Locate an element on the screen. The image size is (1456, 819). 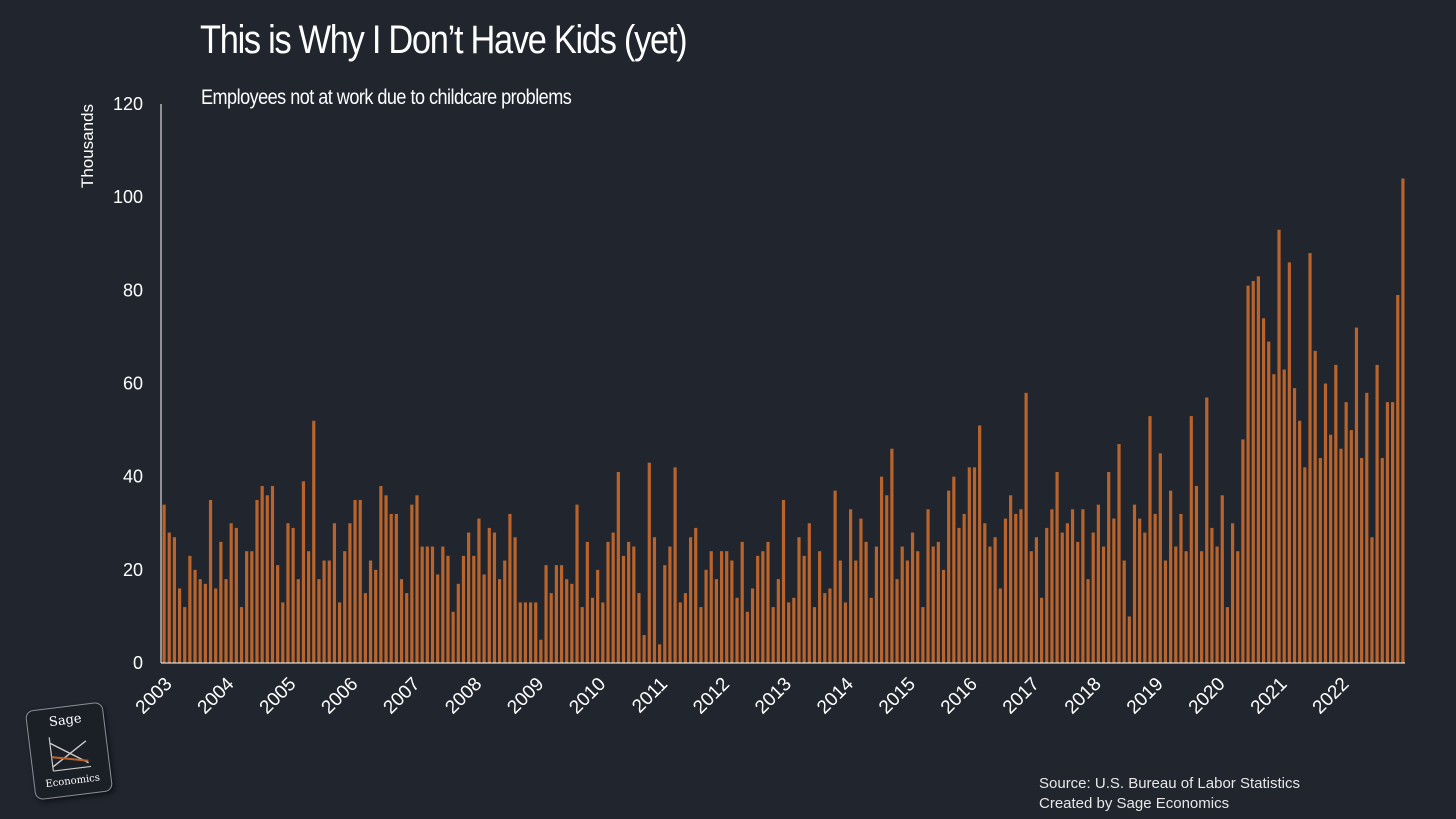
x-tick-label: 2003 is located at coordinates (154, 696).